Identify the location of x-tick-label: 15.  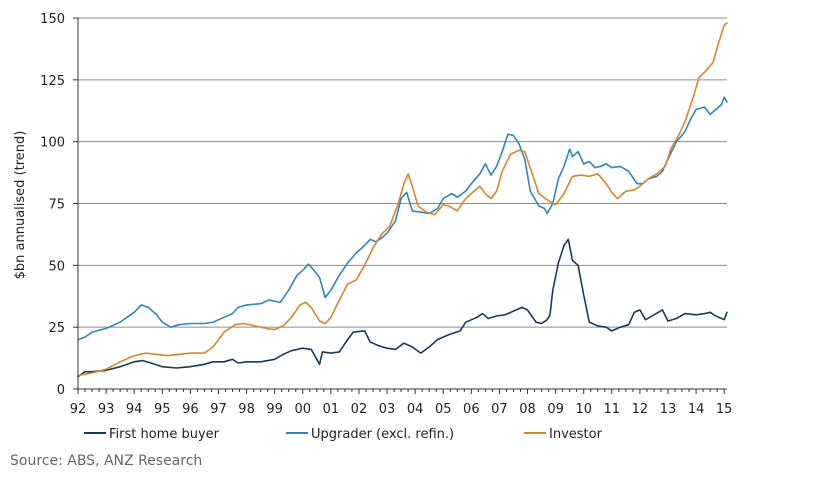
(724, 409).